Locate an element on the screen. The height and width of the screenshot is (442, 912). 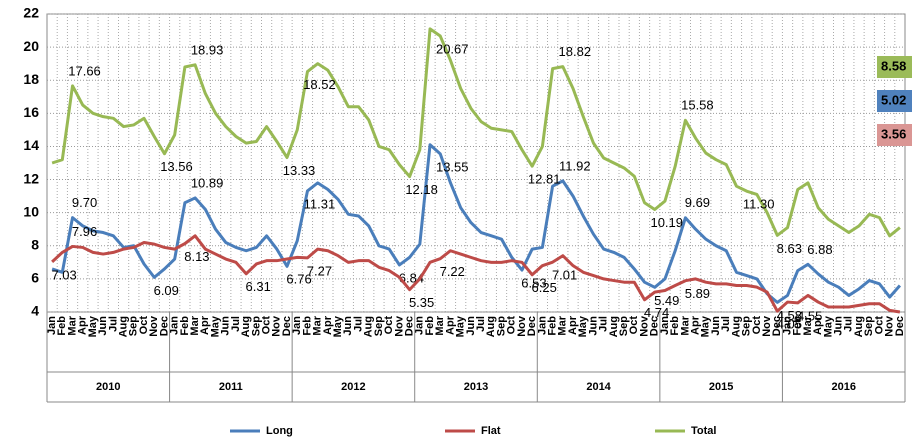
end-label: 3.56 is located at coordinates (893, 133).